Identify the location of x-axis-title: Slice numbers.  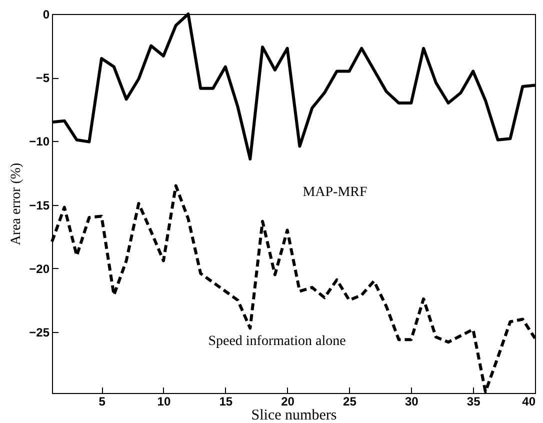
(294, 415).